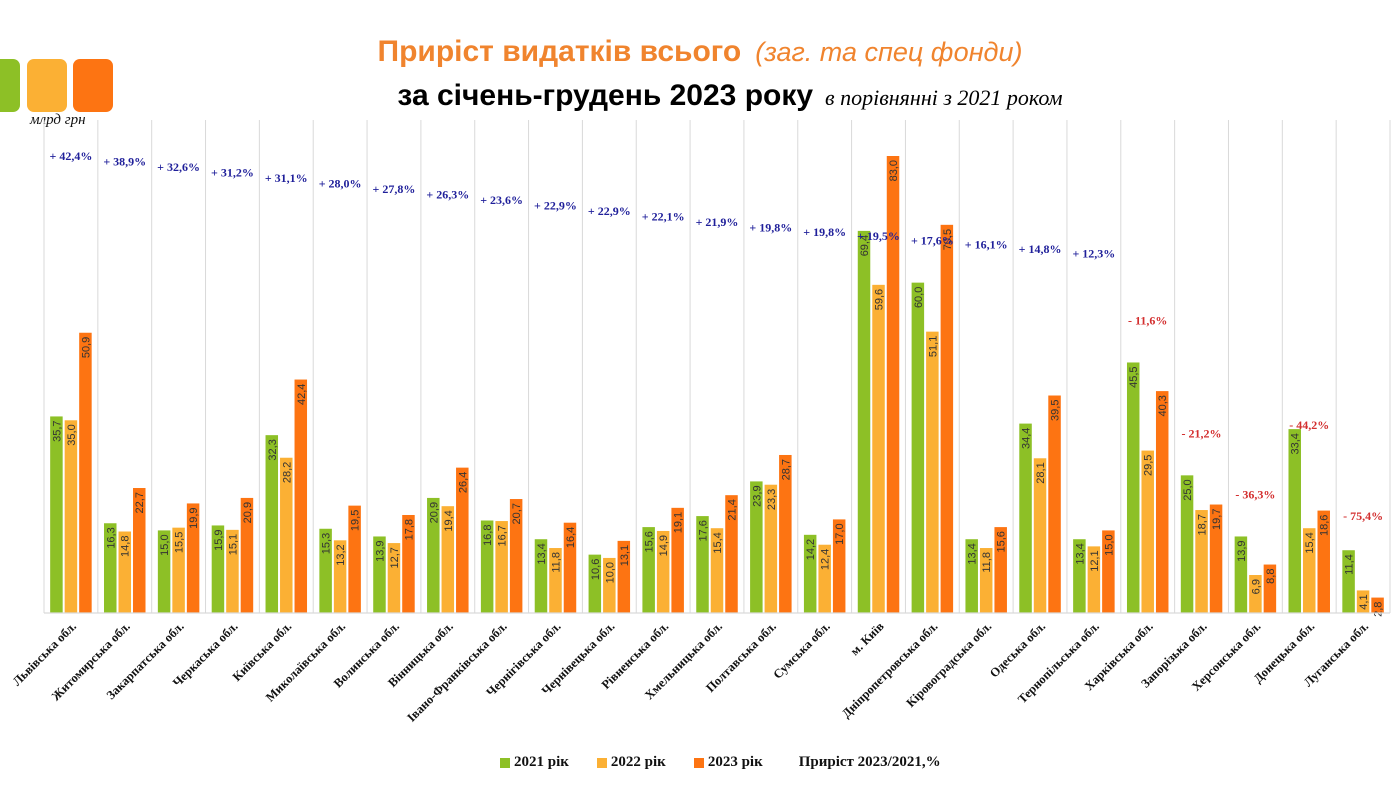  I want to click on value-label: 42,4, so click(302, 394).